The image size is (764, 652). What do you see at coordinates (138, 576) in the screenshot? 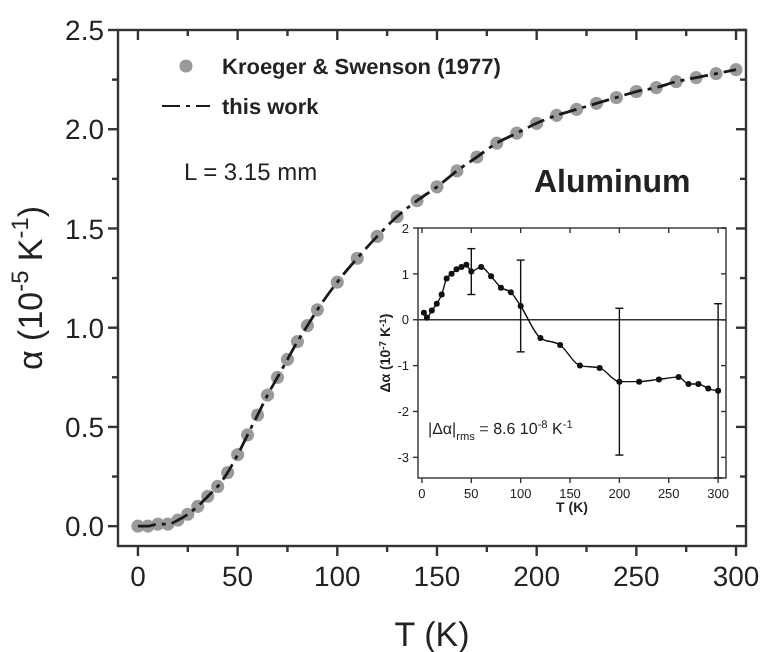
I see `x-tick-label: 0` at bounding box center [138, 576].